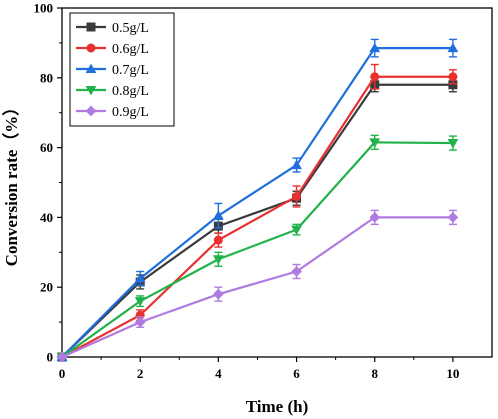 Image resolution: width=498 pixels, height=419 pixels. What do you see at coordinates (130, 70) in the screenshot?
I see `legend-label: 0.7g/L` at bounding box center [130, 70].